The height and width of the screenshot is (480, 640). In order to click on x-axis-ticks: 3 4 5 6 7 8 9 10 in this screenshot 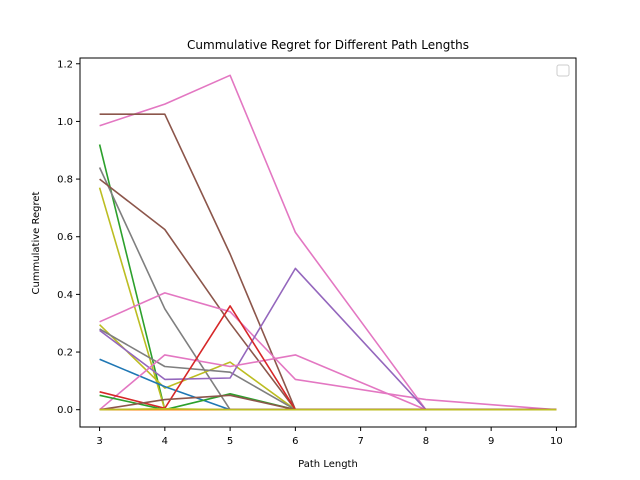, I will do `click(329, 437)`.